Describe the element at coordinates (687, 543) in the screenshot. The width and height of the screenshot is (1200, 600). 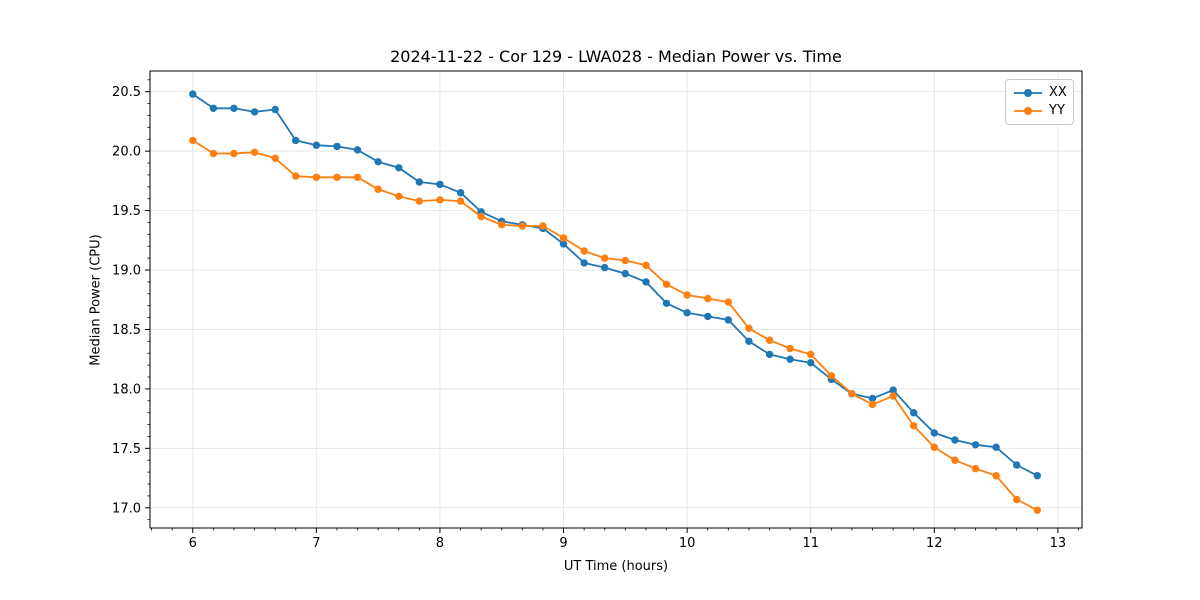
I see `x-tick-label: 10` at that location.